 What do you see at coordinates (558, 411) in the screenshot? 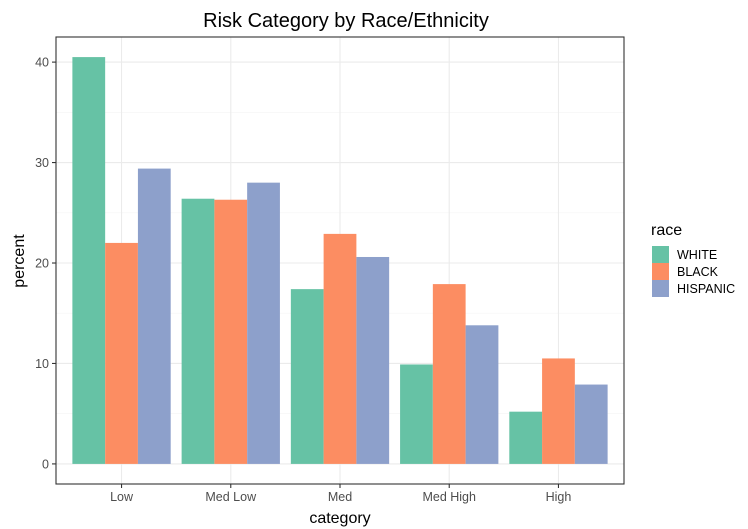
I see `bar-black-high` at bounding box center [558, 411].